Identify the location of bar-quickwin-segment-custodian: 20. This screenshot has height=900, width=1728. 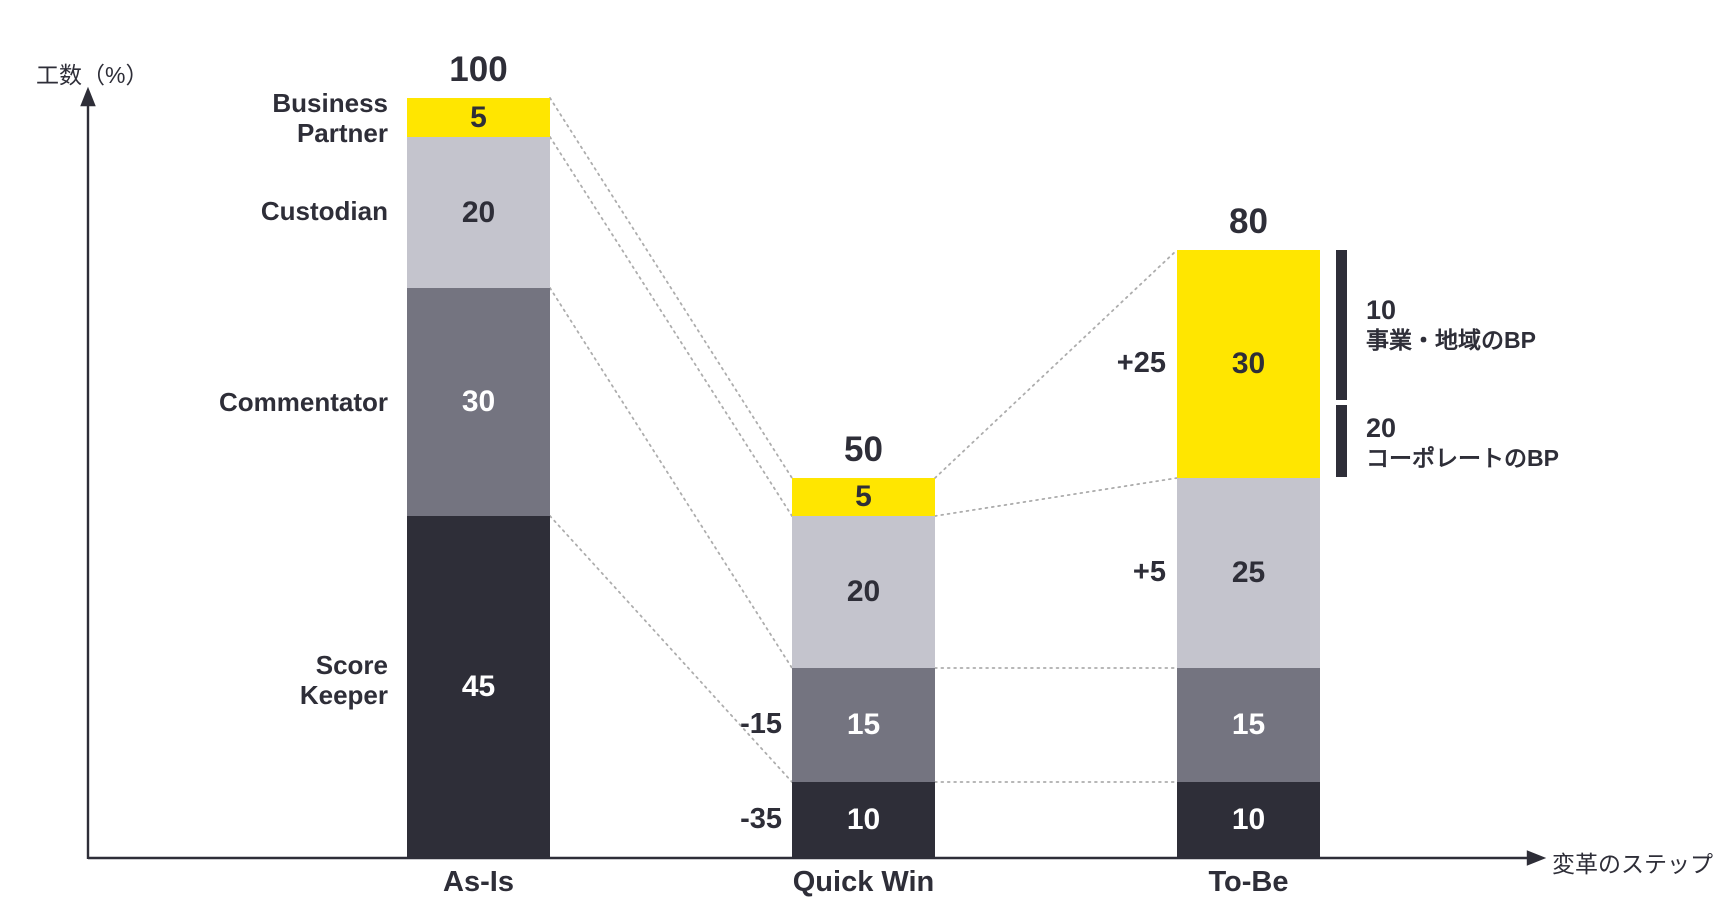
(863, 592).